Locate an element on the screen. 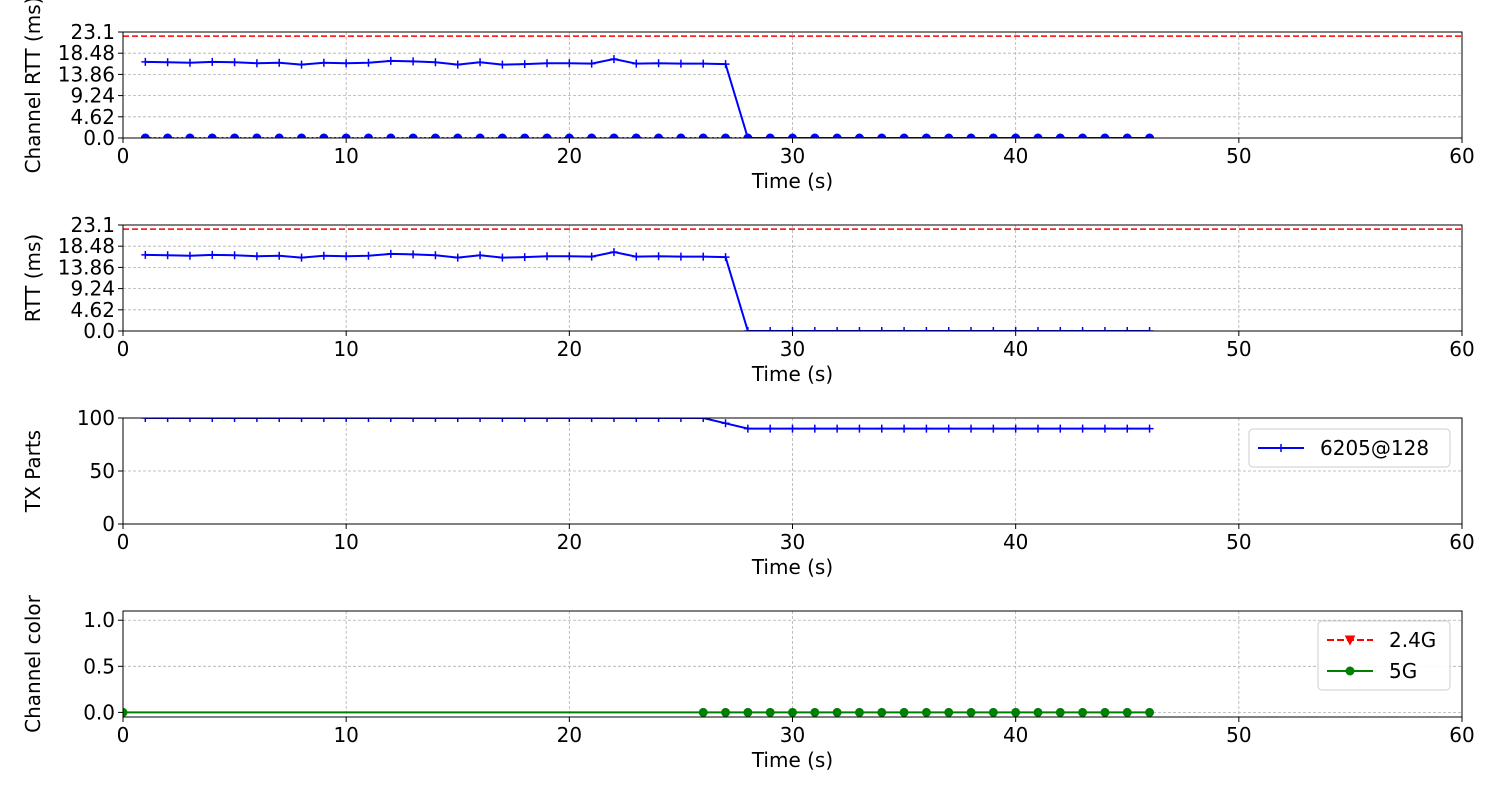 This screenshot has height=796, width=1500. y-tick-label: 1.0 is located at coordinates (99, 620).